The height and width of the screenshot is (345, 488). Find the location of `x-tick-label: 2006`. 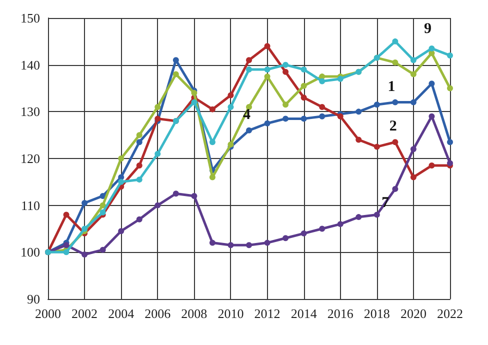

x-tick-label: 2006 is located at coordinates (158, 313).